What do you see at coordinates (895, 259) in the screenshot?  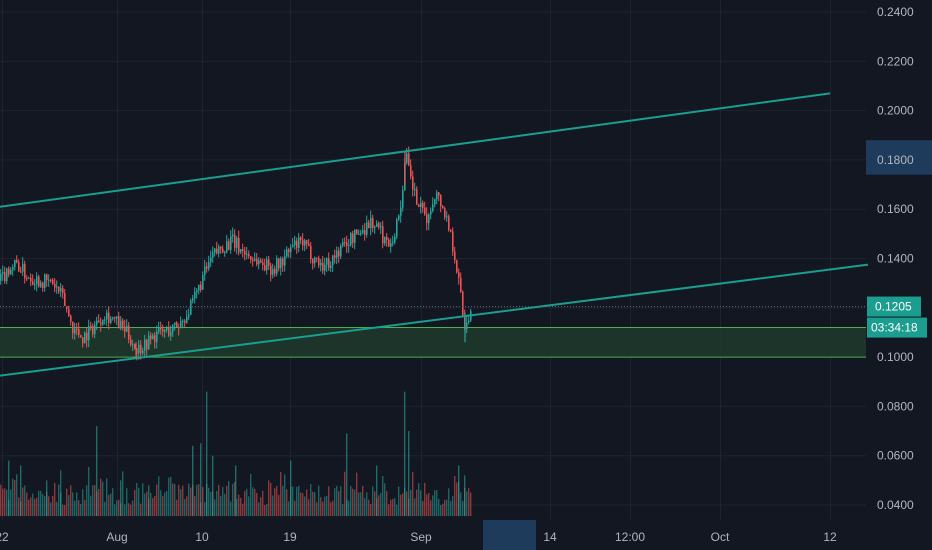 I see `price-tick-label: 0.1400` at bounding box center [895, 259].